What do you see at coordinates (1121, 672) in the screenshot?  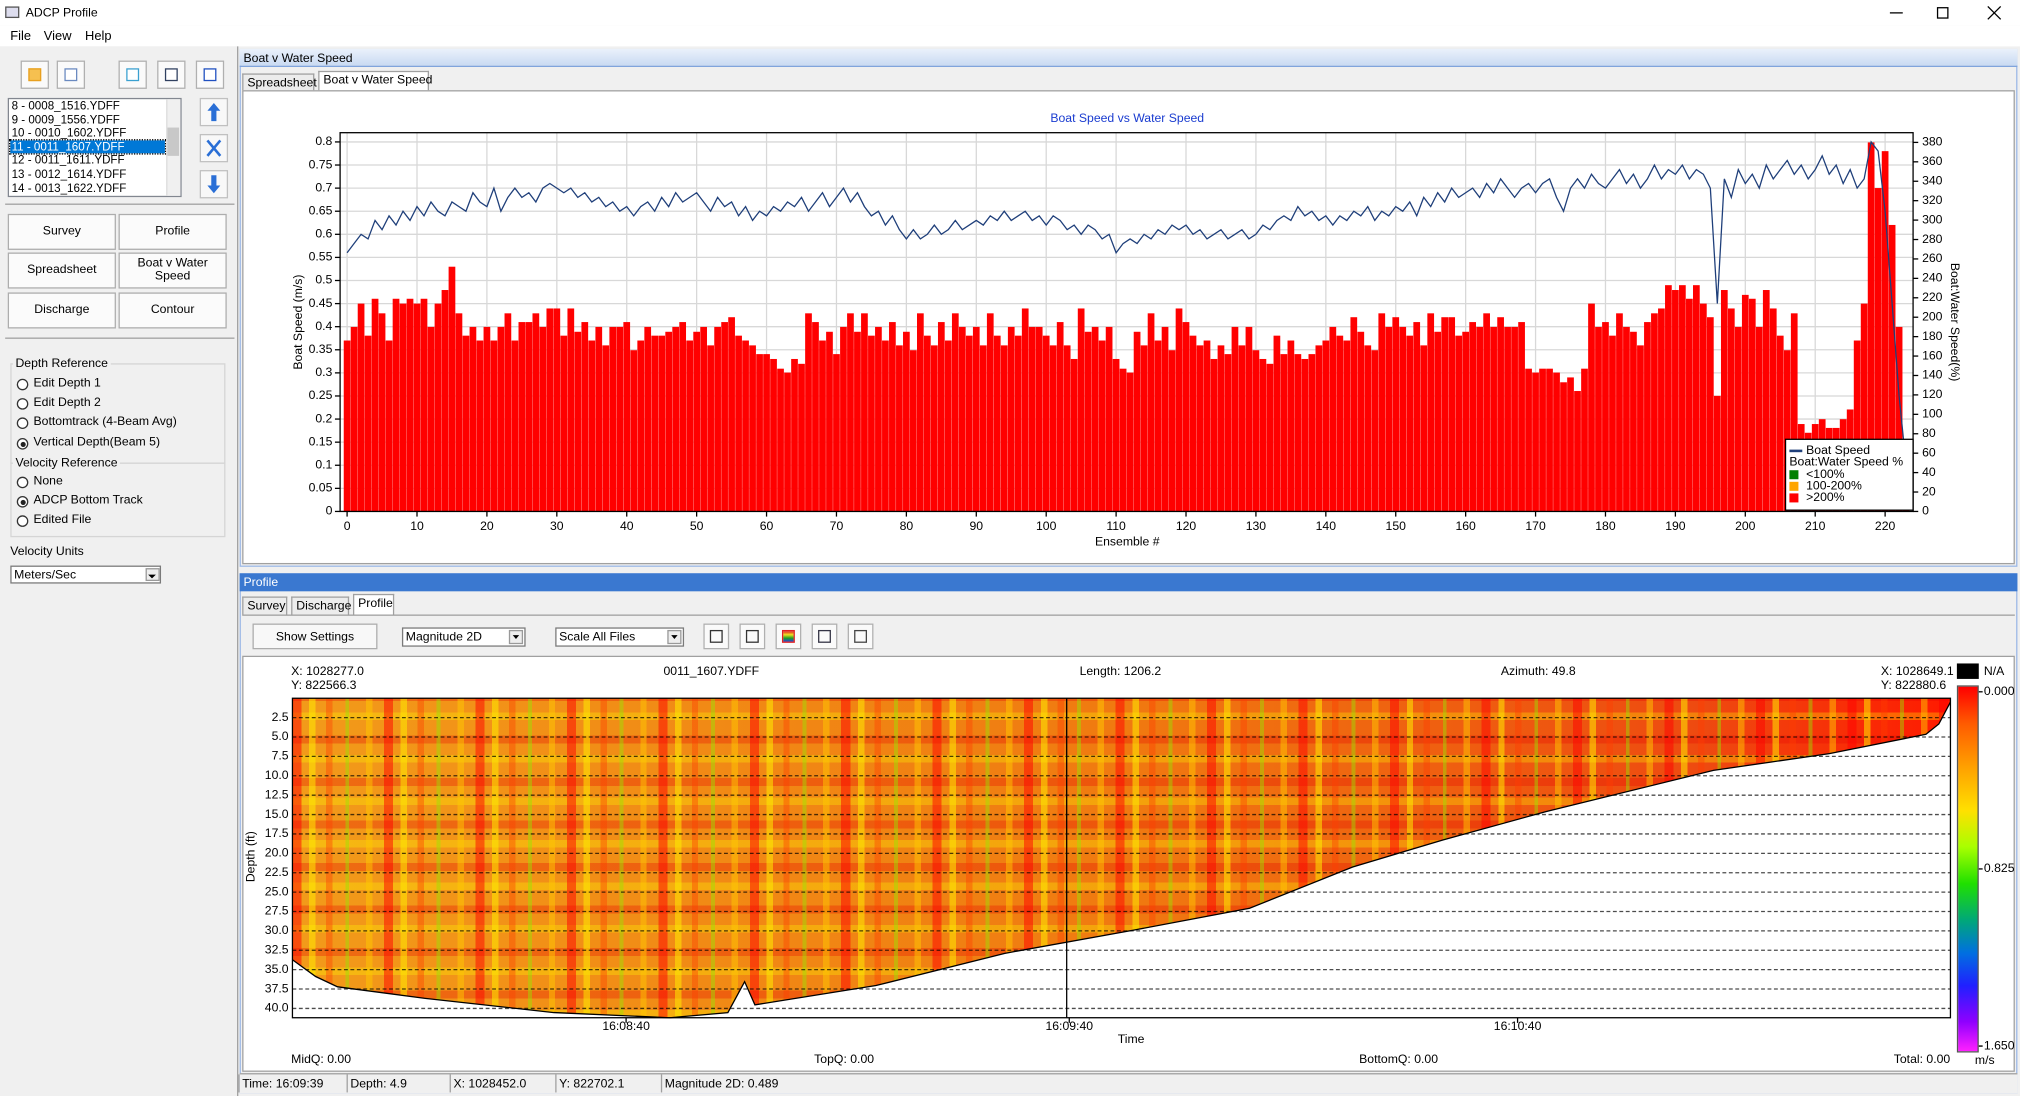 I see `info-label: Length: 1206.2` at bounding box center [1121, 672].